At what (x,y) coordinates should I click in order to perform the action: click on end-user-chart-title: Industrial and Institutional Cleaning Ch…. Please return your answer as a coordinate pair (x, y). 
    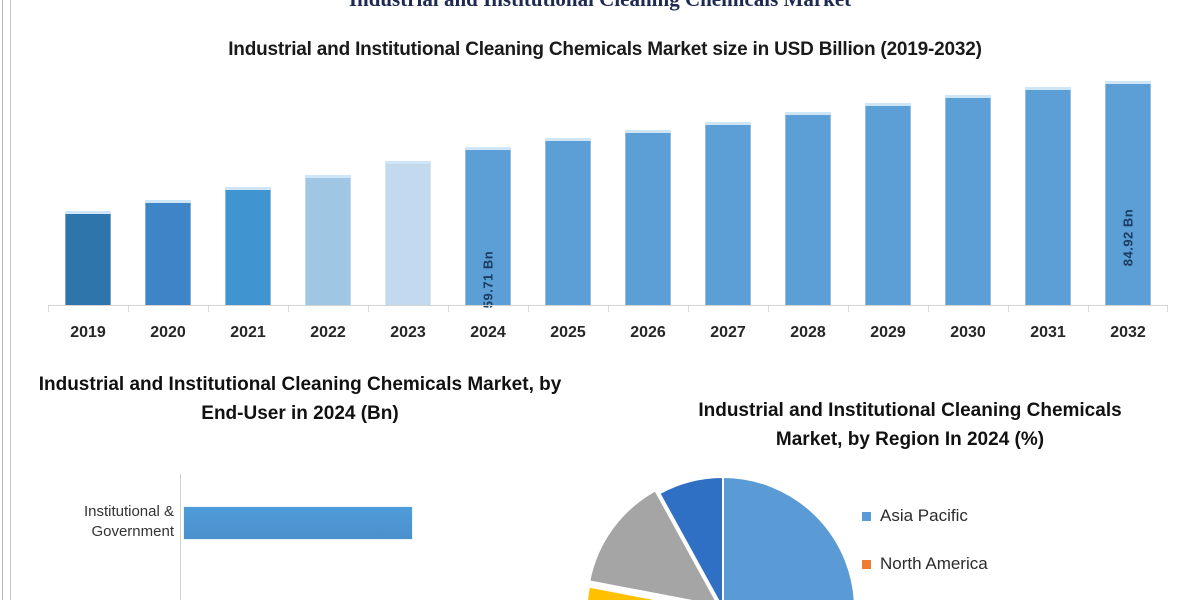
    Looking at the image, I should click on (300, 399).